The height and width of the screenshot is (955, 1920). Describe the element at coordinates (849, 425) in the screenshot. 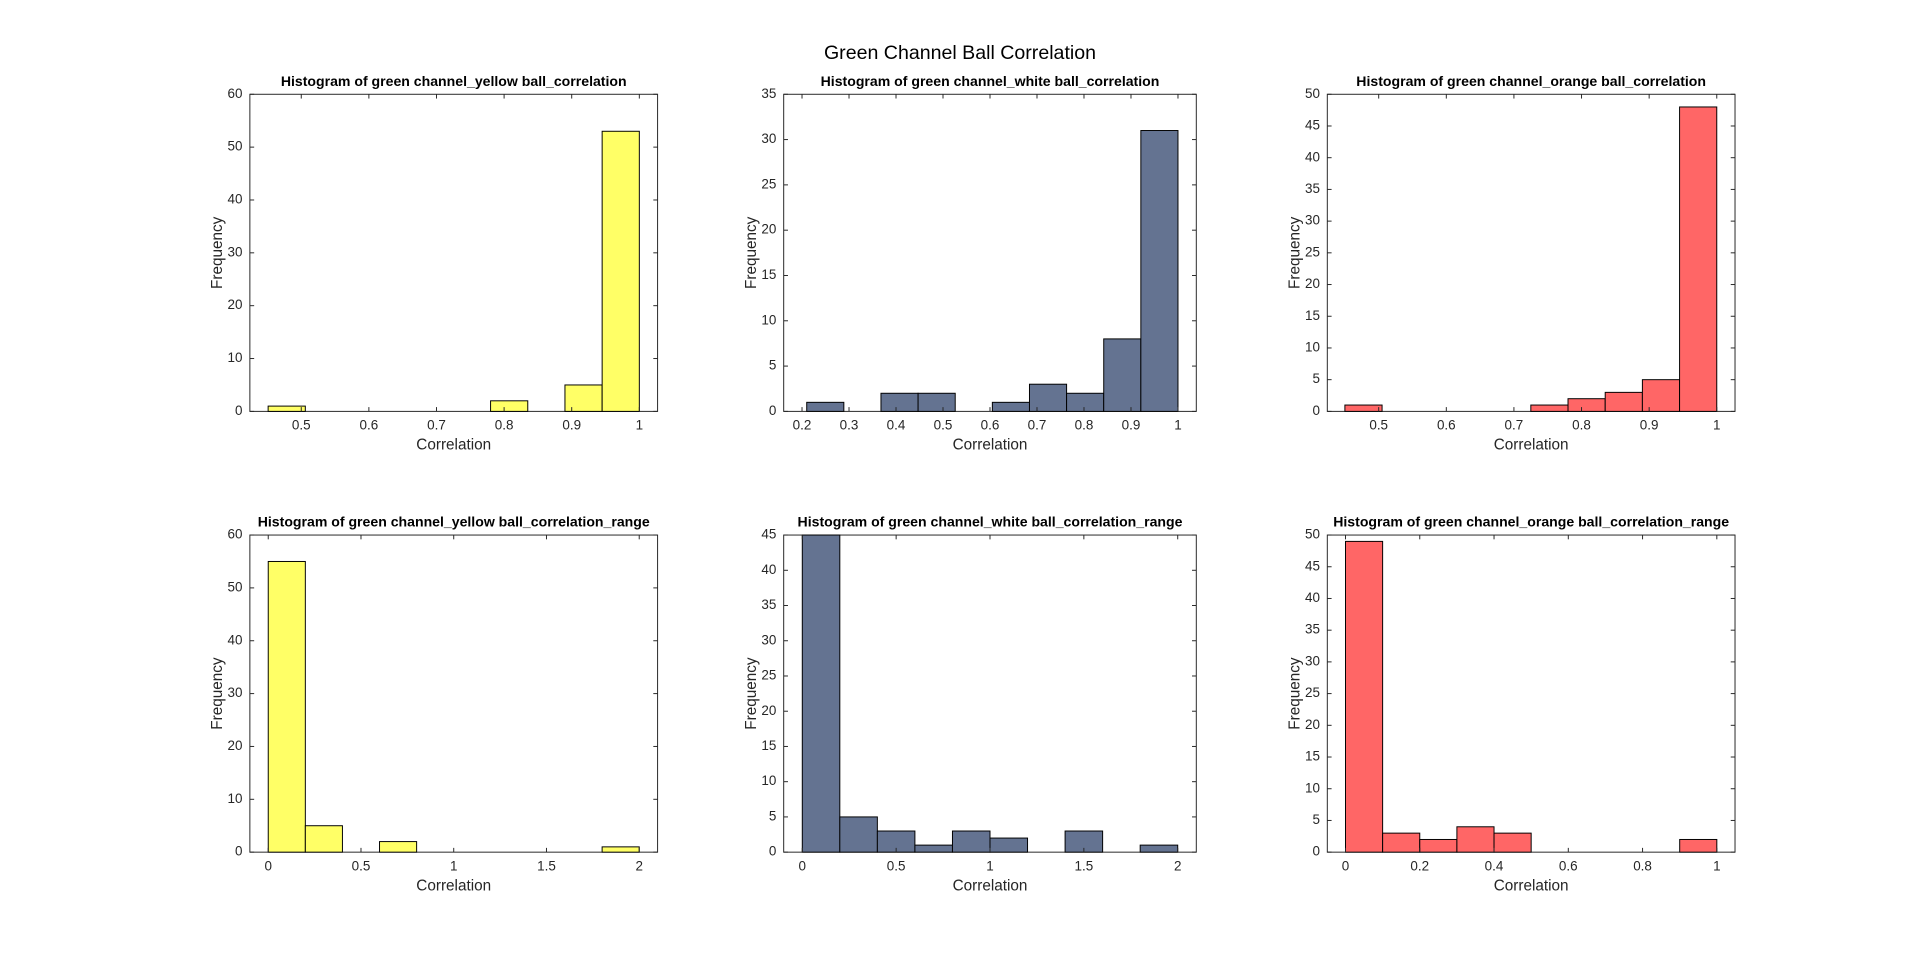

I see `x-tick-label: 0.3` at that location.